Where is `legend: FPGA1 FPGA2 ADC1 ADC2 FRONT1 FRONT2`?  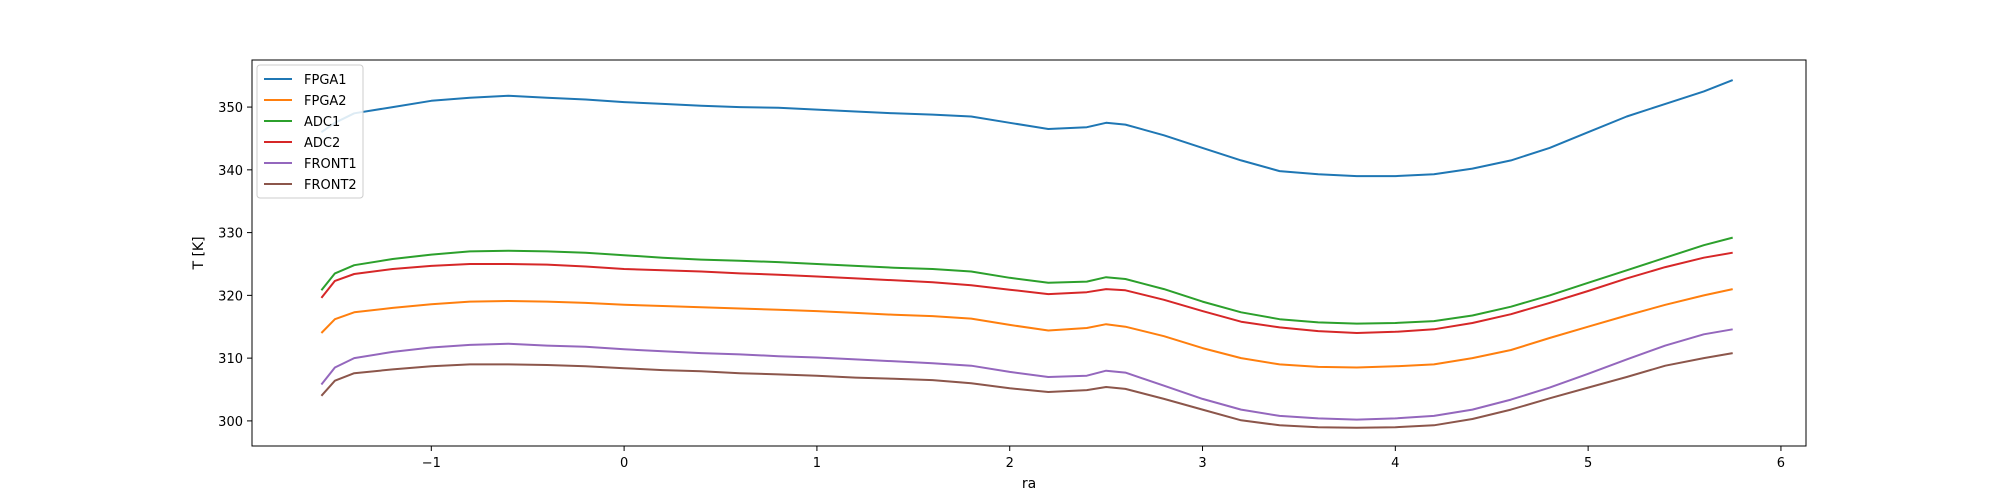
legend: FPGA1 FPGA2 ADC1 ADC2 FRONT1 FRONT2 is located at coordinates (310, 131).